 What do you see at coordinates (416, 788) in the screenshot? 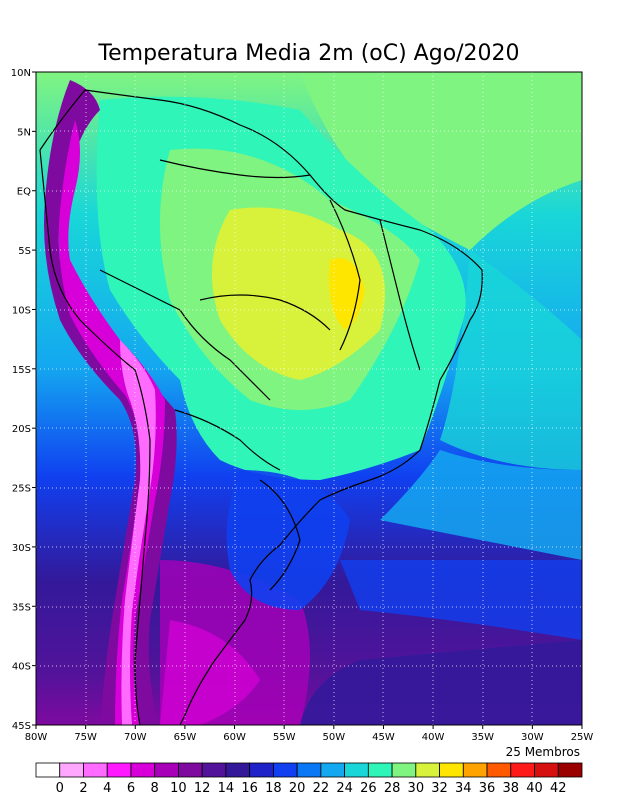
I see `colorbar-label: 30` at bounding box center [416, 788].